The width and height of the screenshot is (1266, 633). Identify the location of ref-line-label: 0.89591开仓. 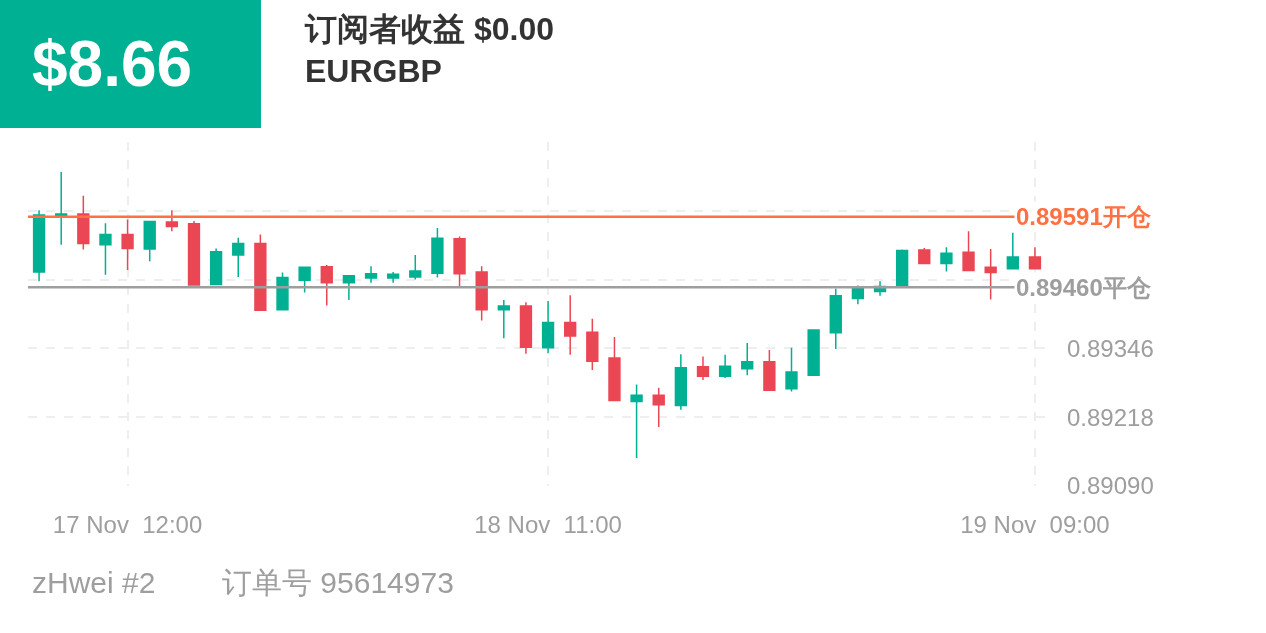
(1084, 216).